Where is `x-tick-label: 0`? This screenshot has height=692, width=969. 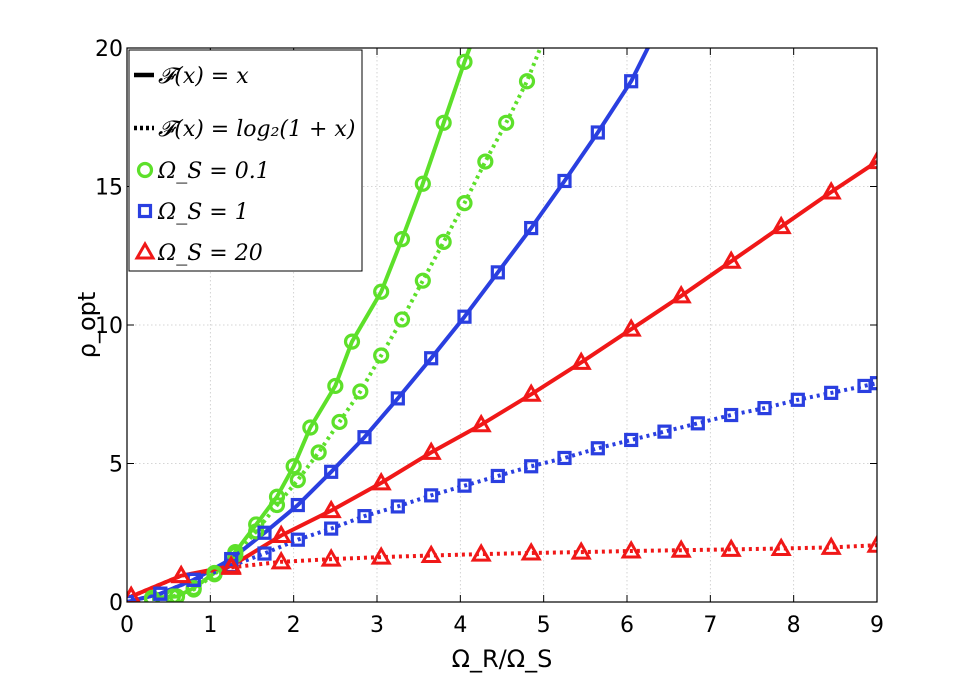 x-tick-label: 0 is located at coordinates (127, 625).